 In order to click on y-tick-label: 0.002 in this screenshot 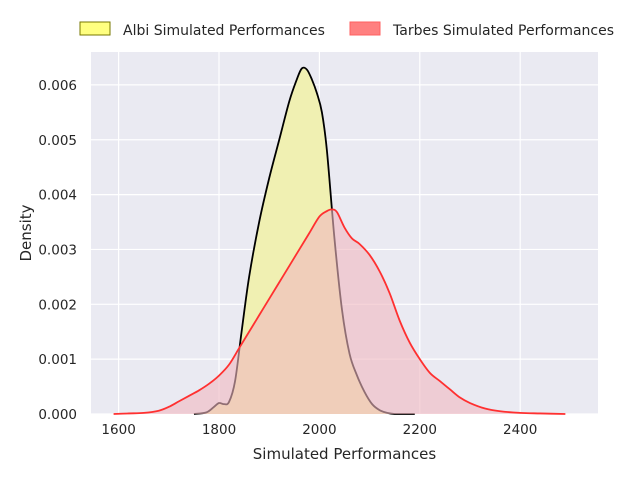, I will do `click(57, 305)`.